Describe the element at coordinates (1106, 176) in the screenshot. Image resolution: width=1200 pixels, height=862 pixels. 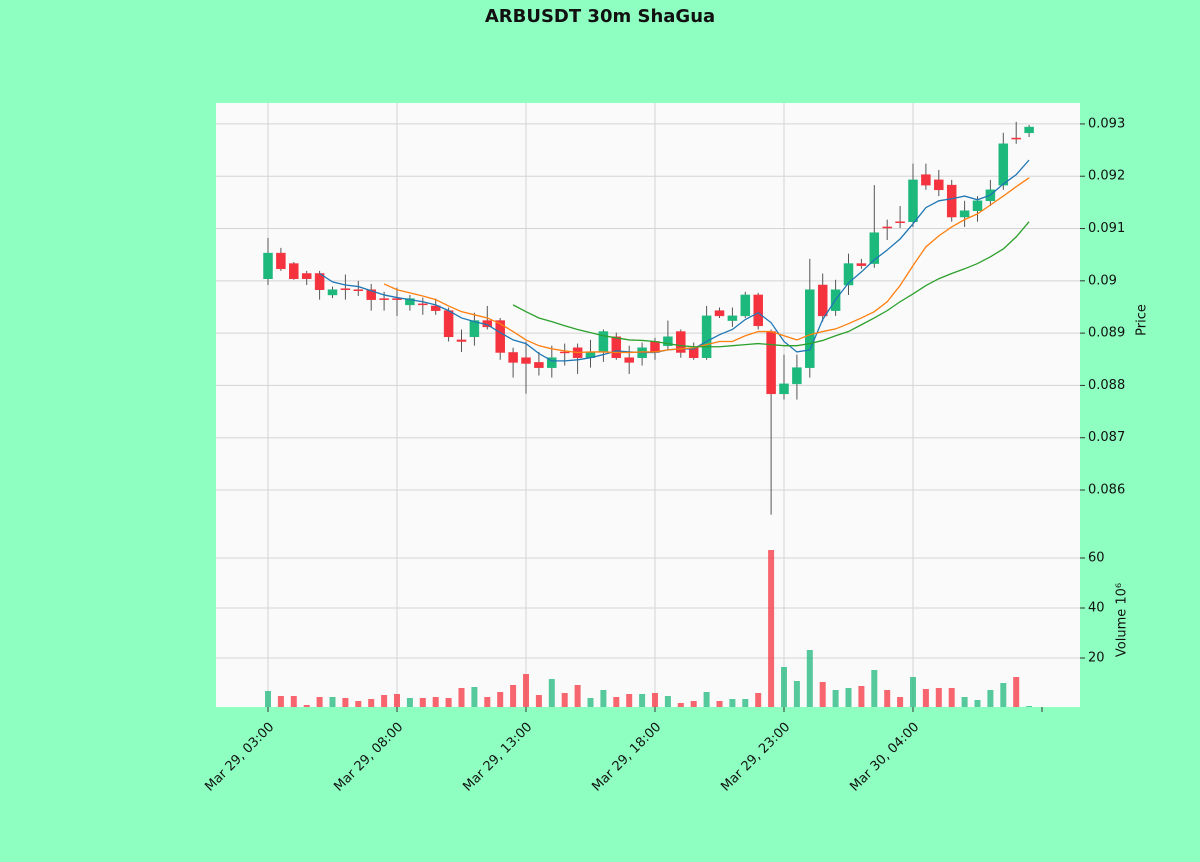
I see `y-tick-label: 0.092` at that location.